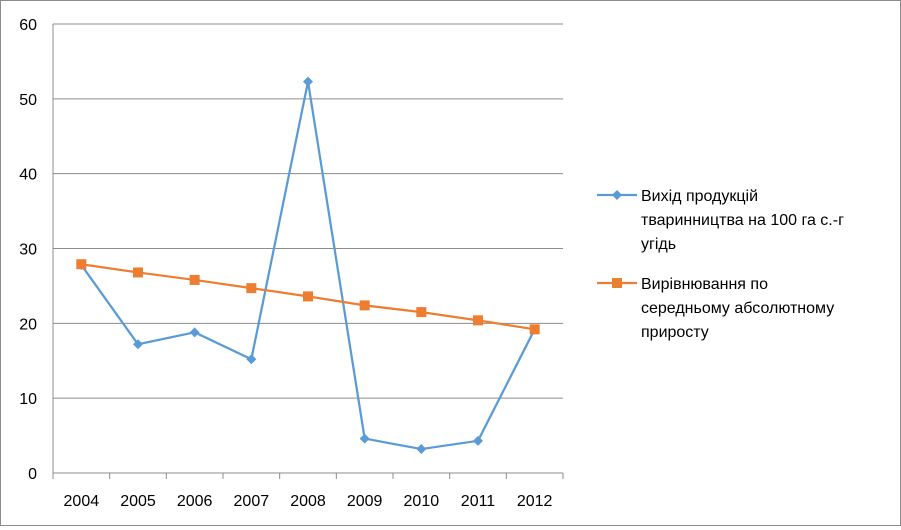  I want to click on x-tick-label: 2009, so click(365, 501).